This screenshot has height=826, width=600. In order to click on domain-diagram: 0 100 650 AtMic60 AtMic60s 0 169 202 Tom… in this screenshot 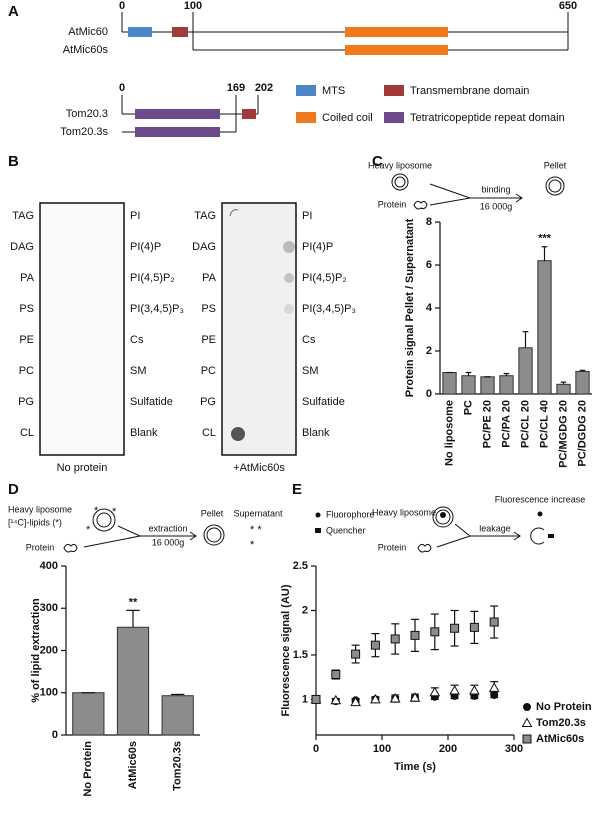, I will do `click(318, 69)`.